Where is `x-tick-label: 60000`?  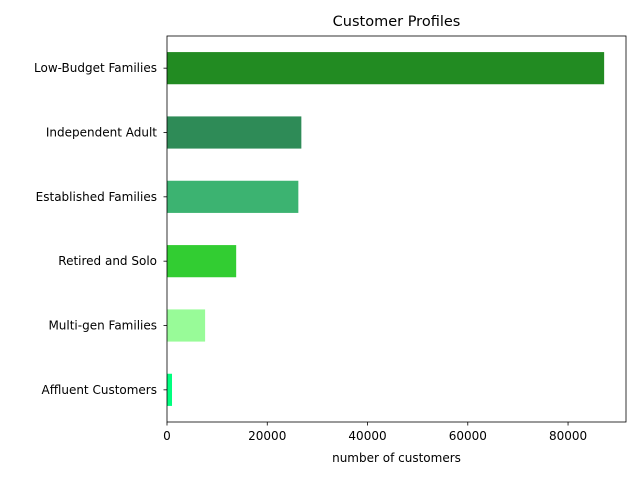
x-tick-label: 60000 is located at coordinates (468, 436).